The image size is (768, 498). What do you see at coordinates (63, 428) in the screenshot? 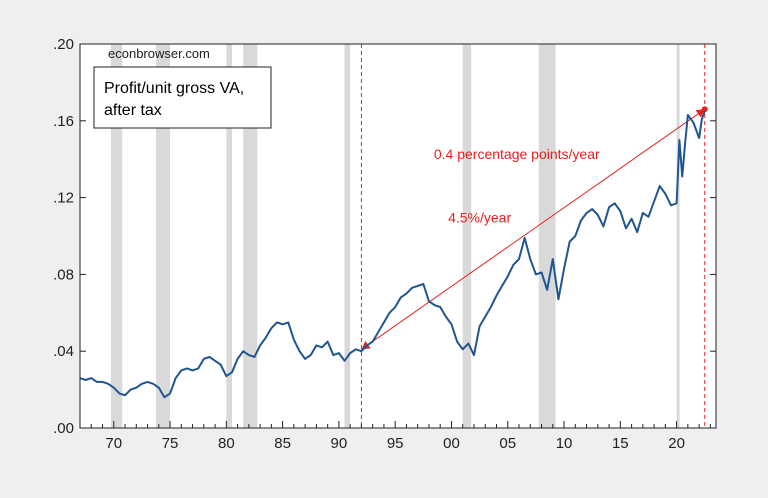
I see `y-tick-label-0: .00` at bounding box center [63, 428].